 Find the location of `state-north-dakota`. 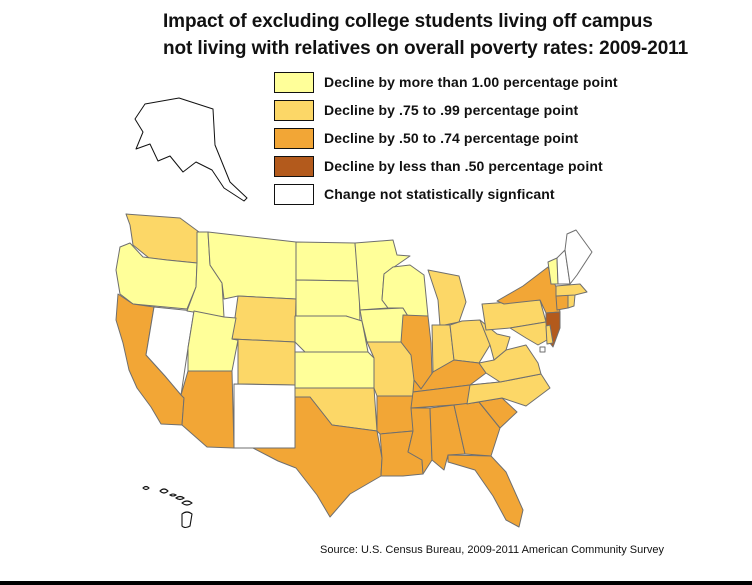

state-north-dakota is located at coordinates (327, 261).